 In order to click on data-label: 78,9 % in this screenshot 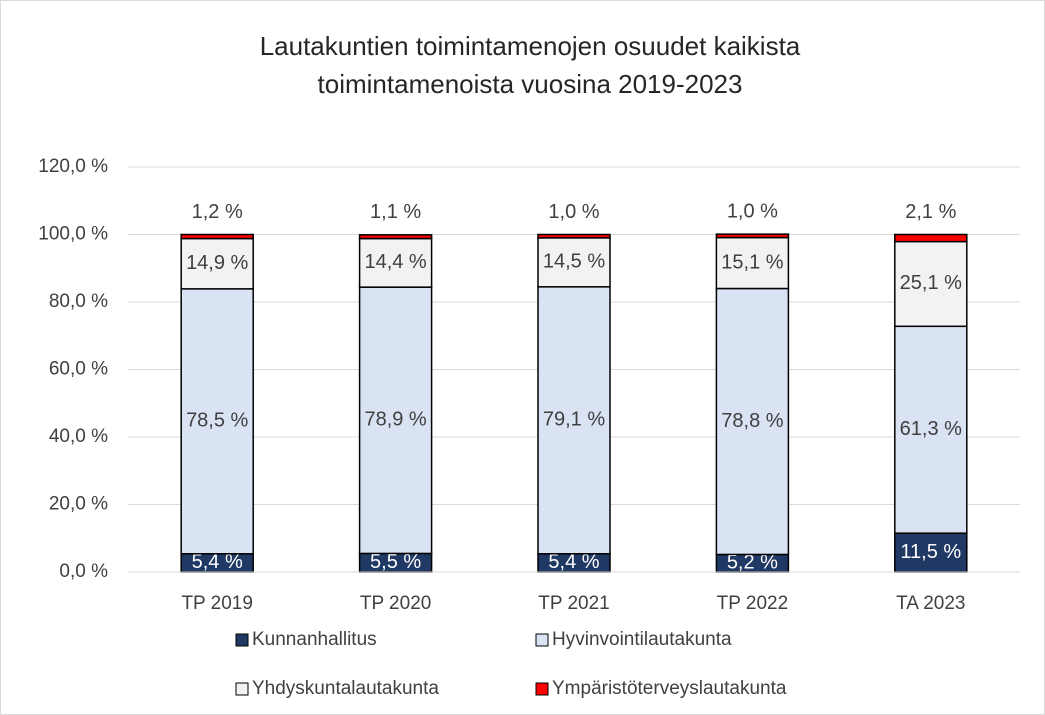, I will do `click(395, 420)`.